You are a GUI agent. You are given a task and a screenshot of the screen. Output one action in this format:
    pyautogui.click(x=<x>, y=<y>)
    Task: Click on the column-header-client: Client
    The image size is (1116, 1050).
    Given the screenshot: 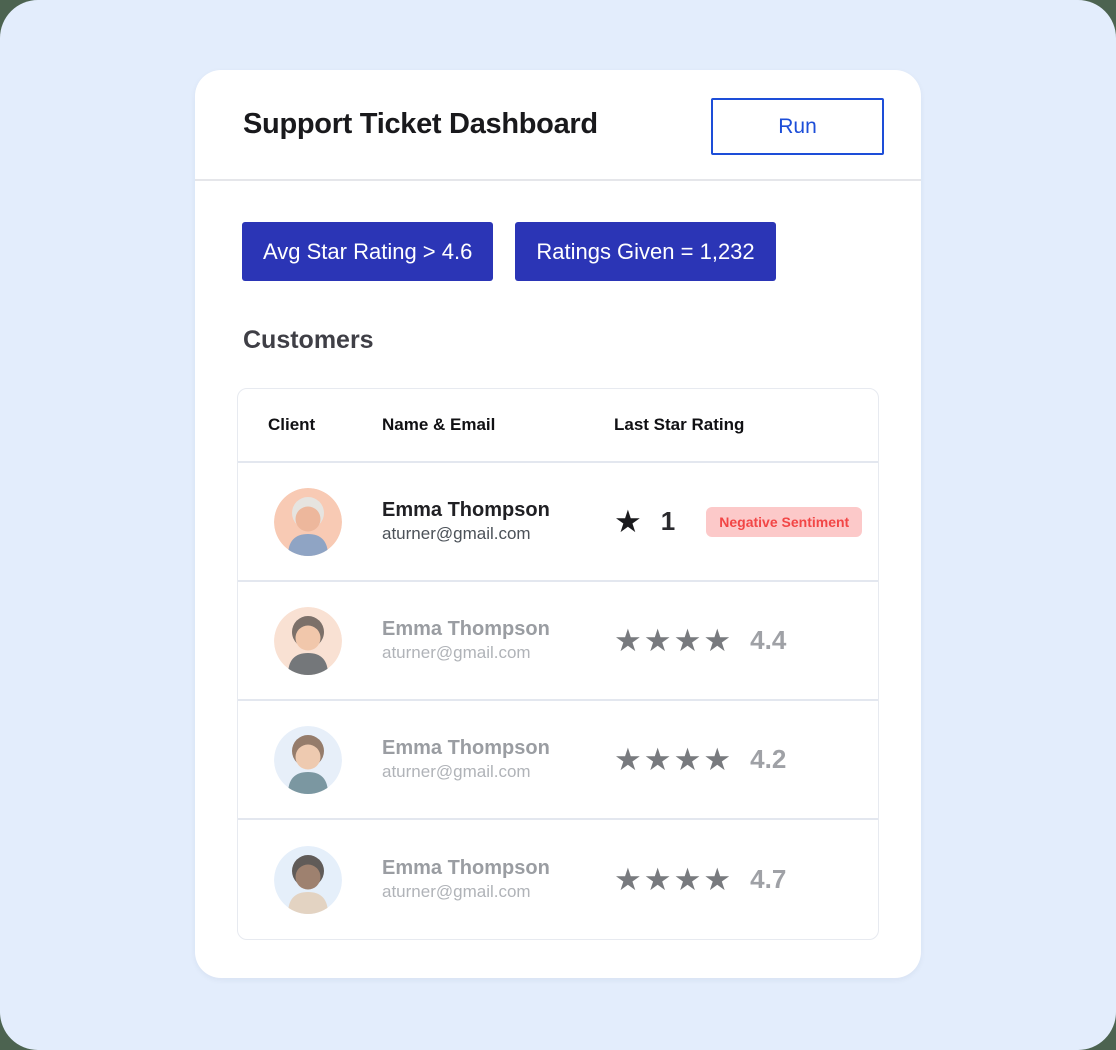 What is the action you would take?
    pyautogui.click(x=292, y=424)
    